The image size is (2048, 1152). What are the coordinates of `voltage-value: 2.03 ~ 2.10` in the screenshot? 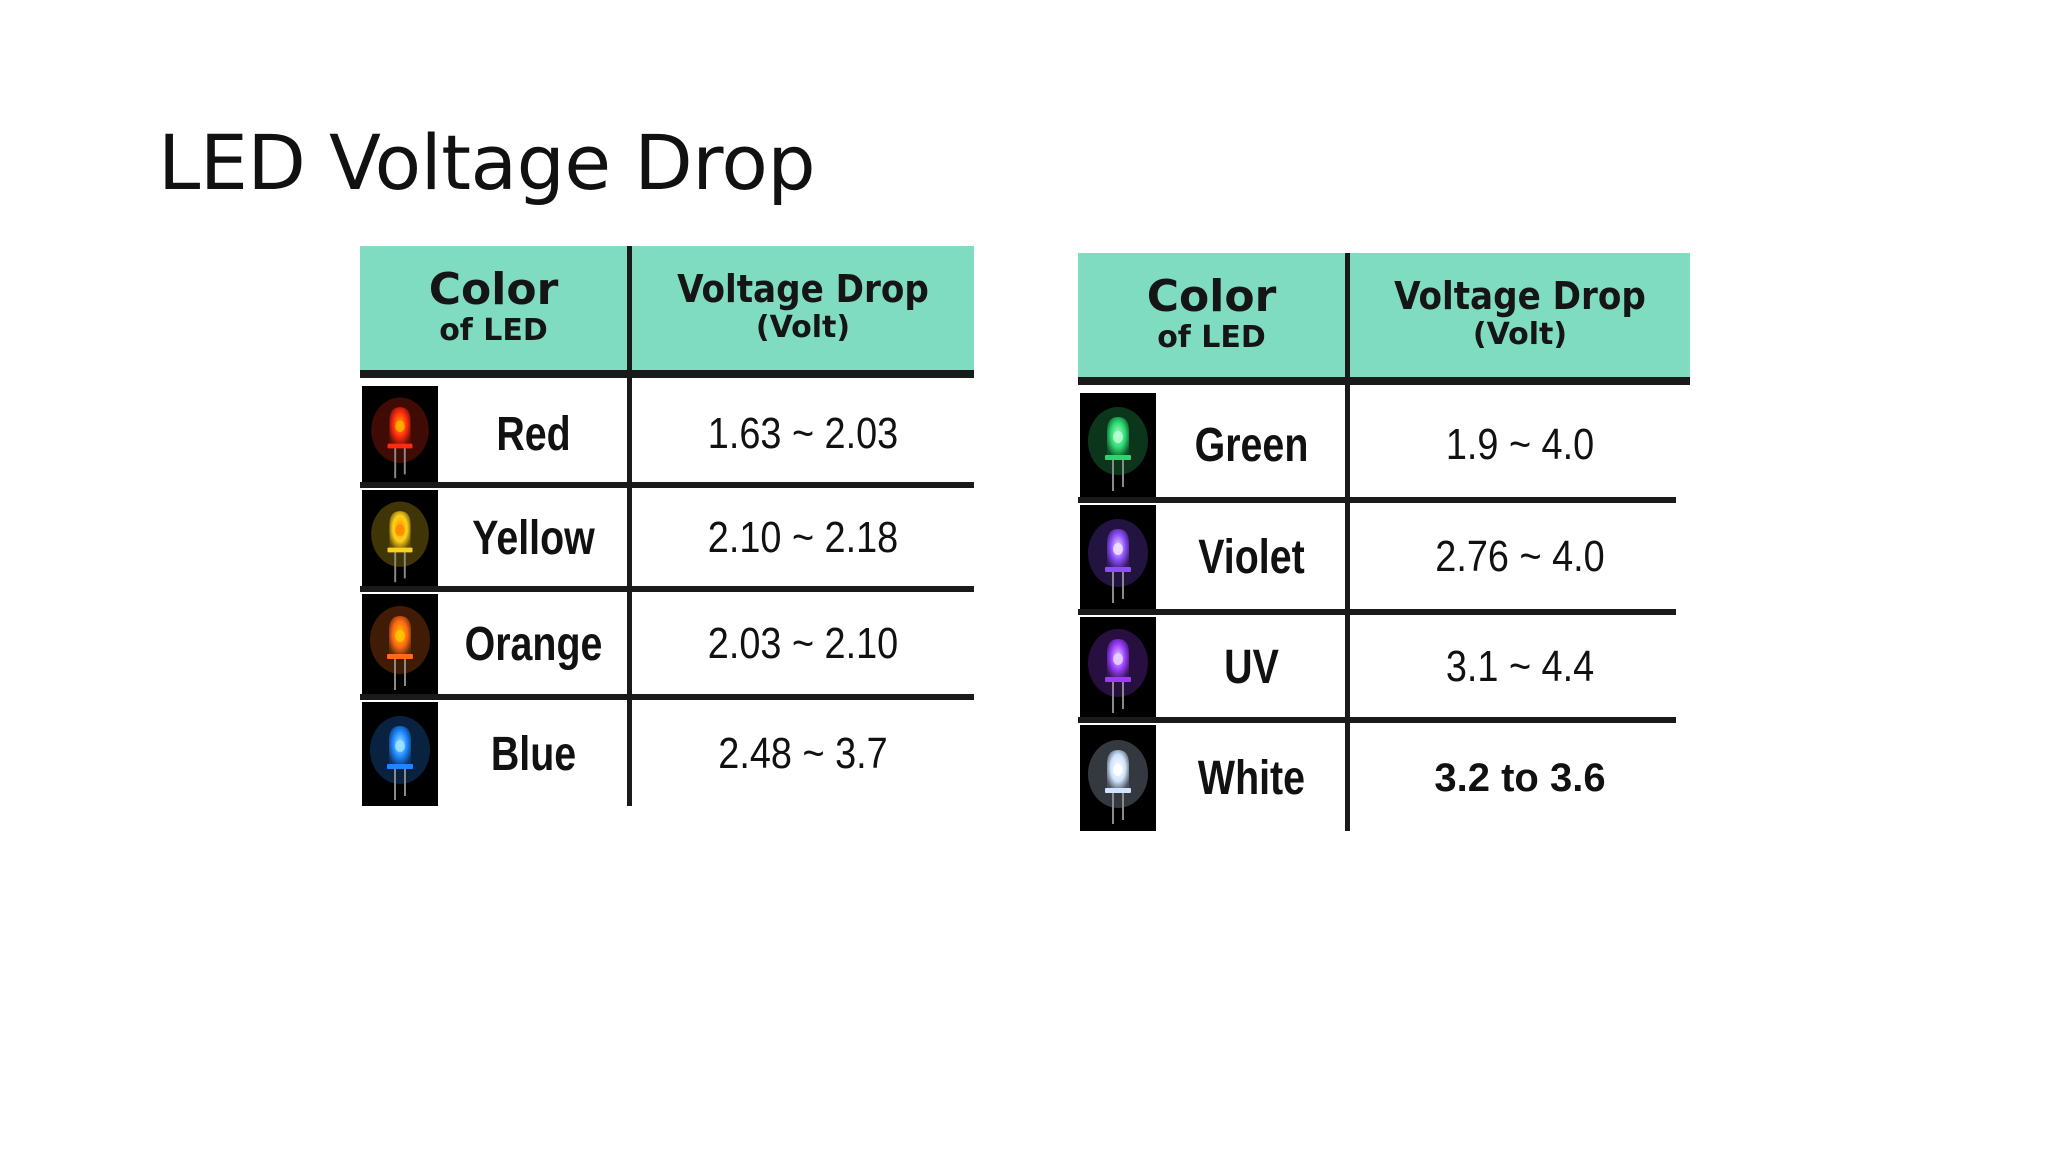 It's located at (803, 643).